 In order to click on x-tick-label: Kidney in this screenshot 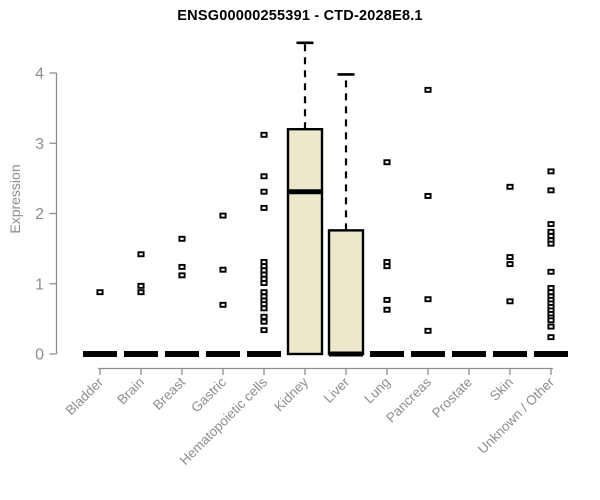, I will do `click(291, 394)`.